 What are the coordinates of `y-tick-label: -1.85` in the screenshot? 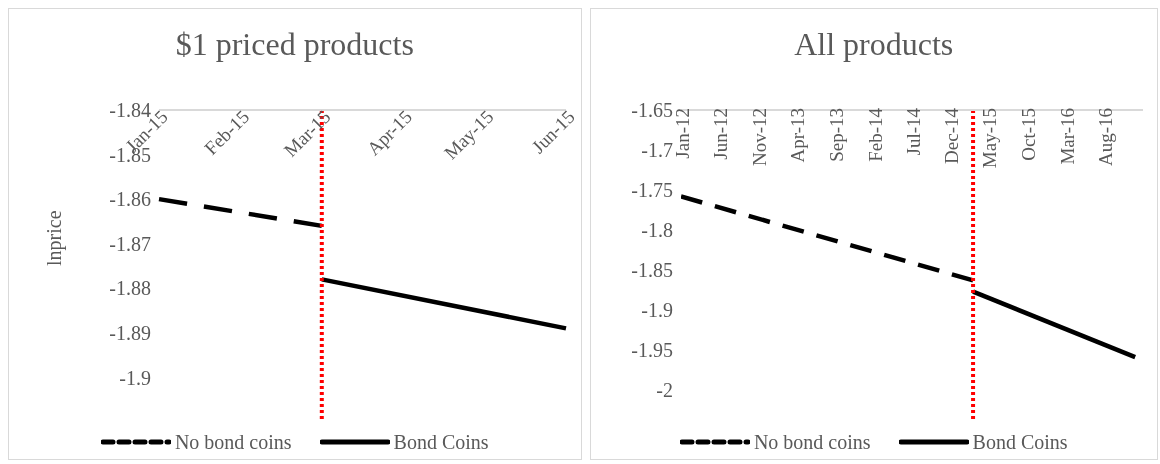 It's located at (651, 270).